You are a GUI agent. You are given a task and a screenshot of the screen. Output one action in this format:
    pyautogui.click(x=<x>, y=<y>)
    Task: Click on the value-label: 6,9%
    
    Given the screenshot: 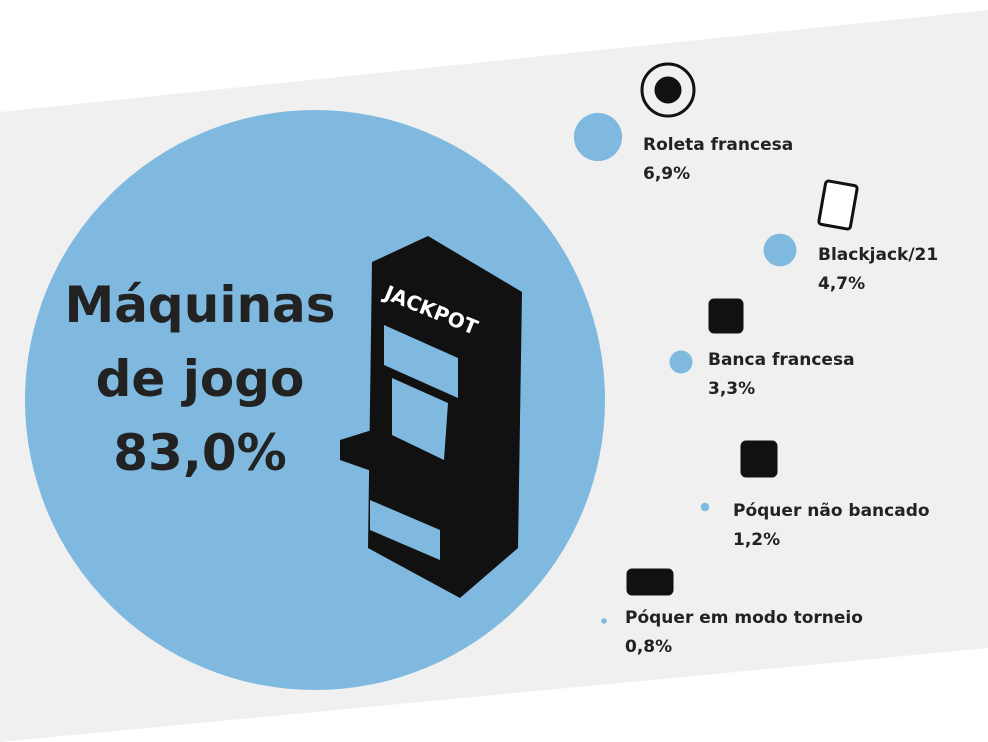 What is the action you would take?
    pyautogui.click(x=666, y=174)
    